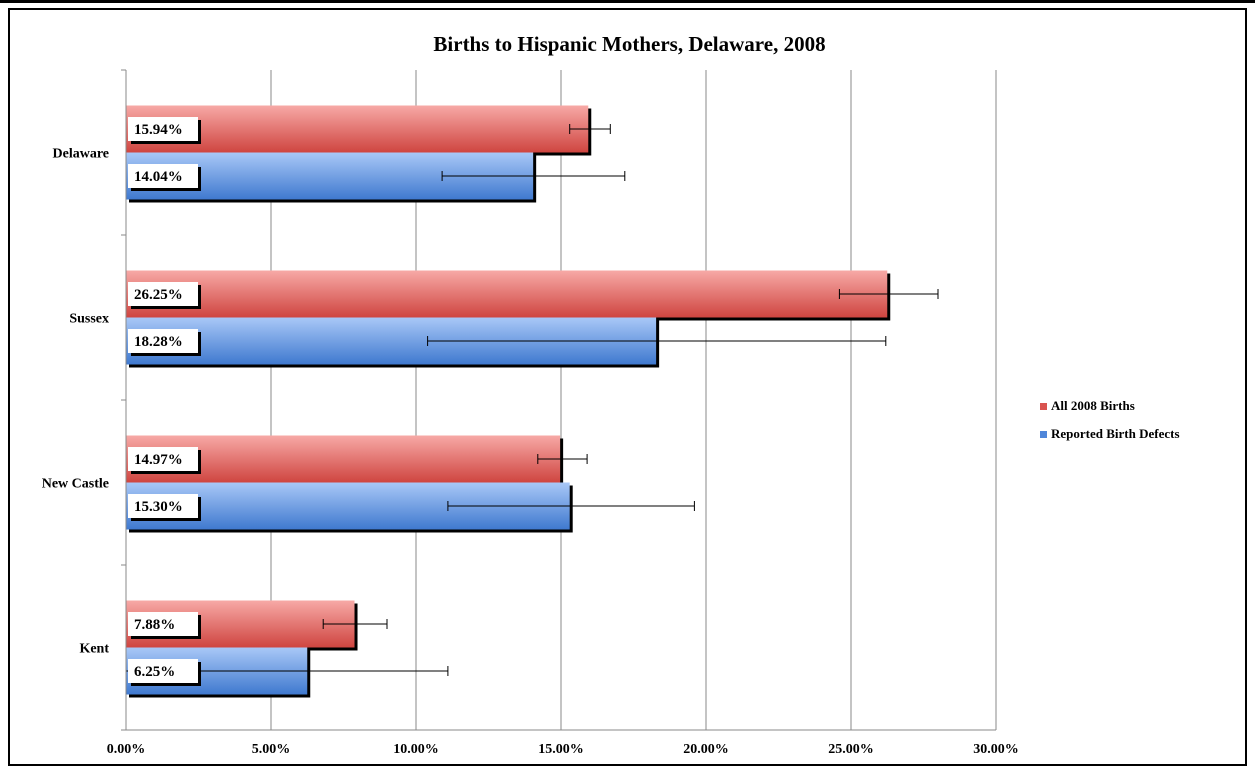  I want to click on legend-item-all-births: All 2008 Births, so click(1110, 406).